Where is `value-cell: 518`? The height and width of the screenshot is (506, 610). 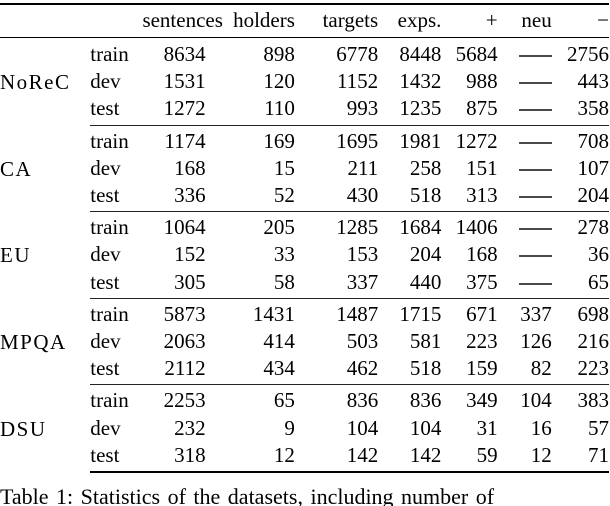
value-cell: 518 is located at coordinates (425, 195).